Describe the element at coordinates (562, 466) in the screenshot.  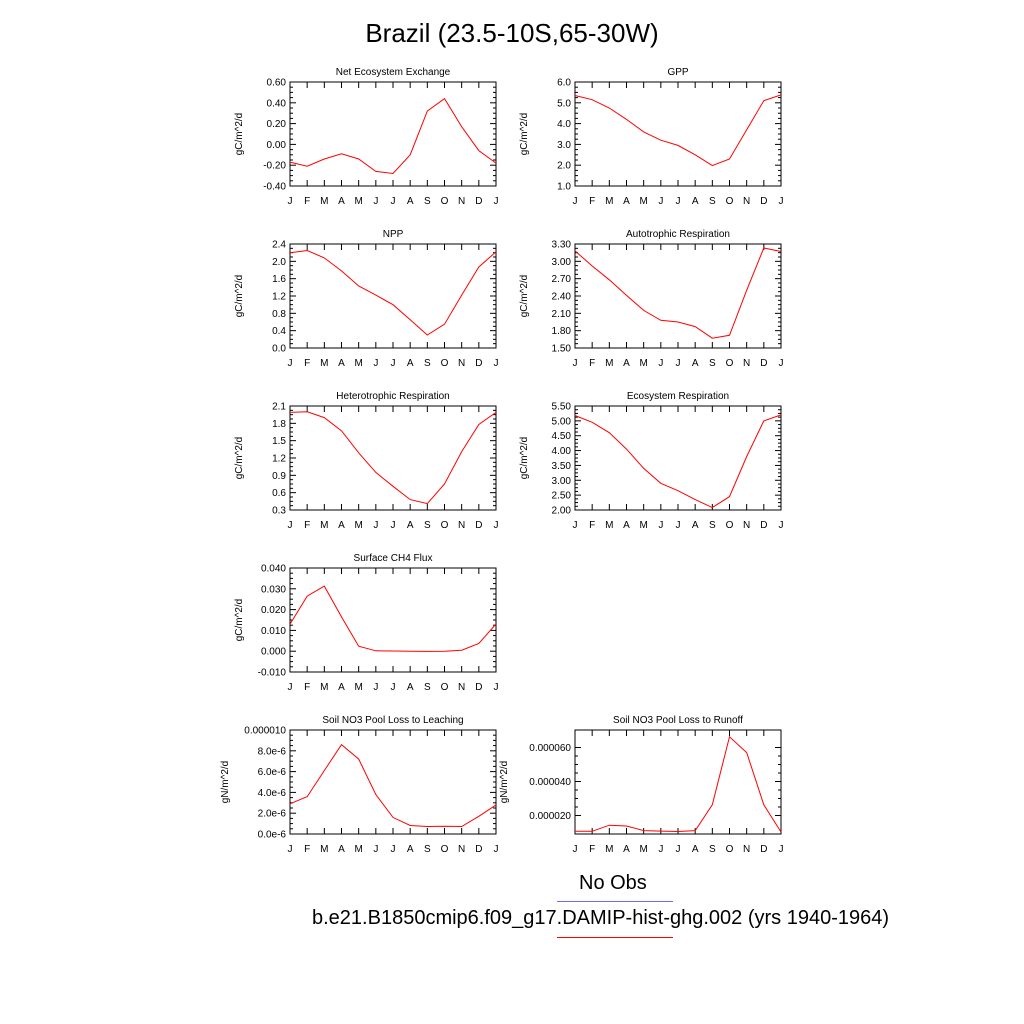
I see `y-tick-label: 3.50` at that location.